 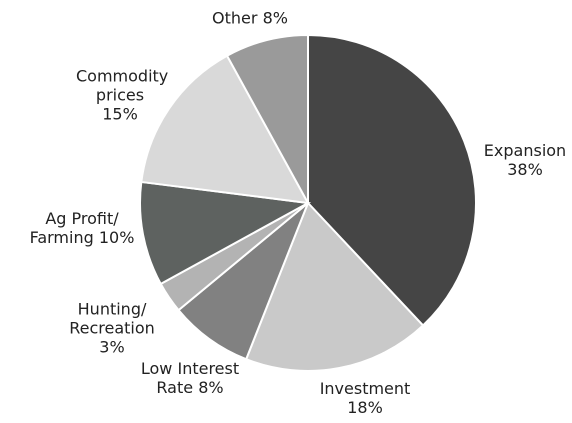 I want to click on slice-label: Hunting/ Recreation 3%, so click(x=112, y=328).